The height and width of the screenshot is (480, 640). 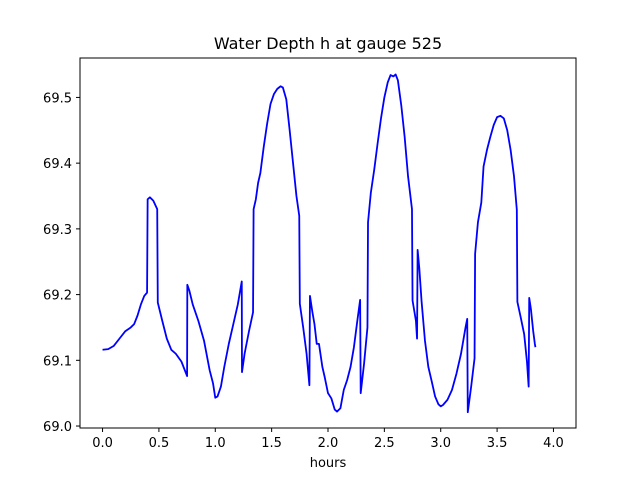 What do you see at coordinates (328, 463) in the screenshot?
I see `x-axis-label: hours` at bounding box center [328, 463].